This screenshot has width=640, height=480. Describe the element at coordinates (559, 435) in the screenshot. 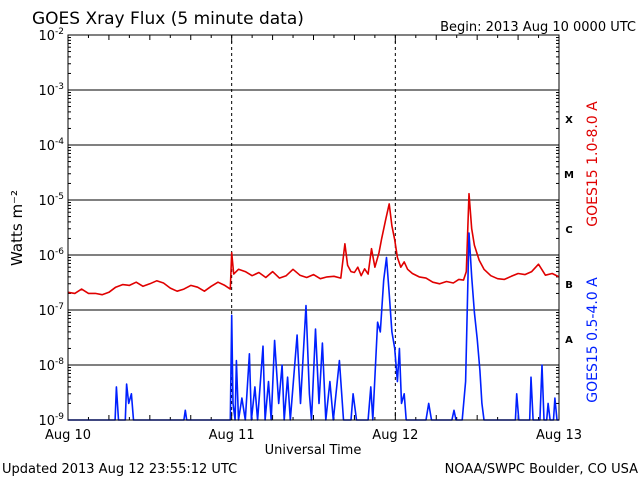

I see `x-tick-label: Aug 13` at that location.